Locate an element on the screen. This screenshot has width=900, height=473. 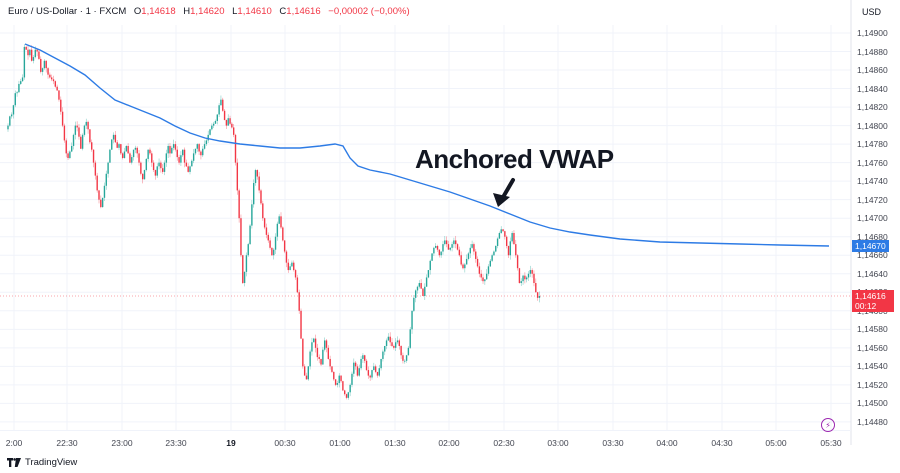
price-tick: 1,14500 is located at coordinates (872, 403).